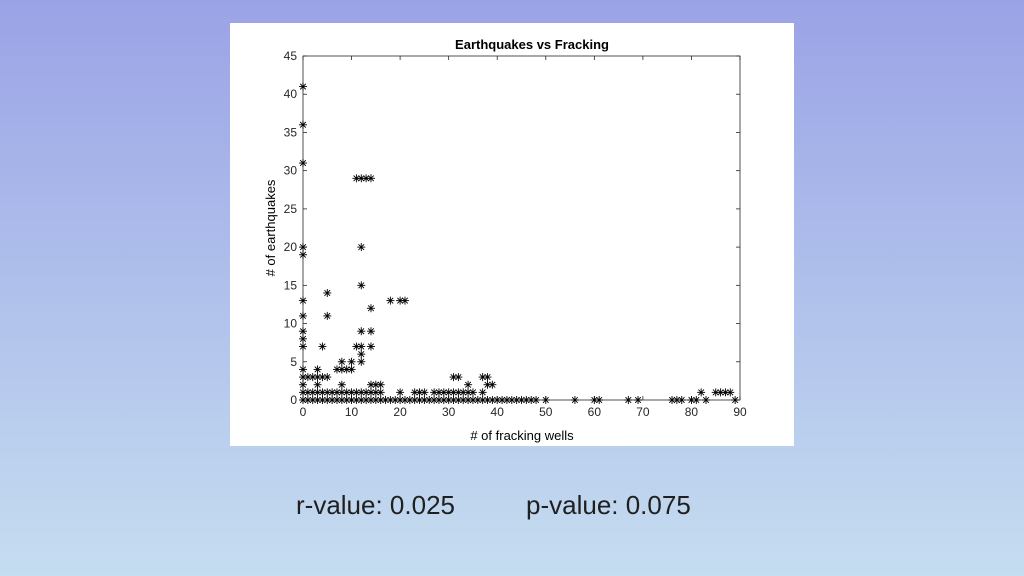 Image resolution: width=1024 pixels, height=576 pixels. What do you see at coordinates (449, 412) in the screenshot?
I see `x-tick-label: 30` at bounding box center [449, 412].